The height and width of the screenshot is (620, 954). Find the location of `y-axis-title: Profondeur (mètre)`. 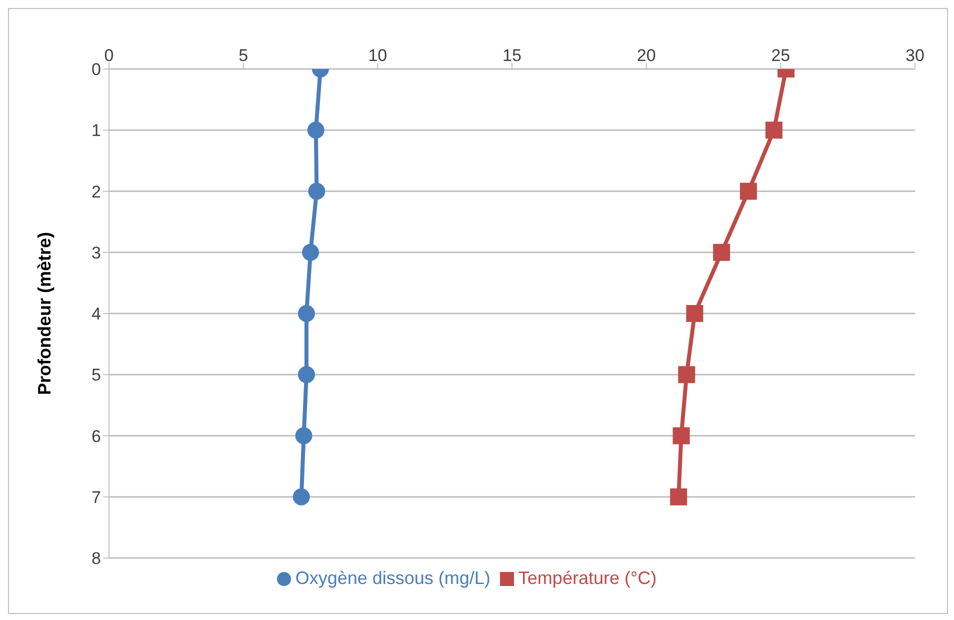

y-axis-title: Profondeur (mètre) is located at coordinates (44, 314).